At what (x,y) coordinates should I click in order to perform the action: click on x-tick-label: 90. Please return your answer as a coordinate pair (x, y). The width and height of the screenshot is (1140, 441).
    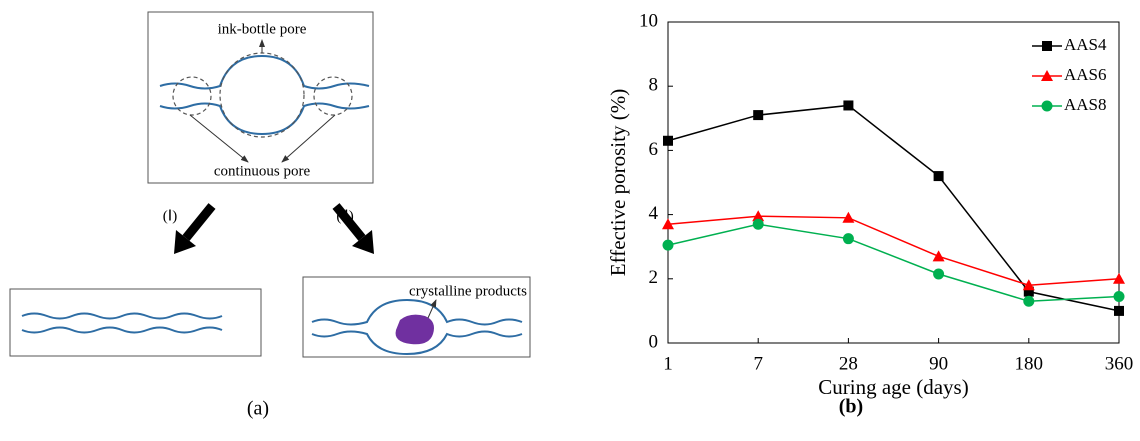
    Looking at the image, I should click on (938, 363).